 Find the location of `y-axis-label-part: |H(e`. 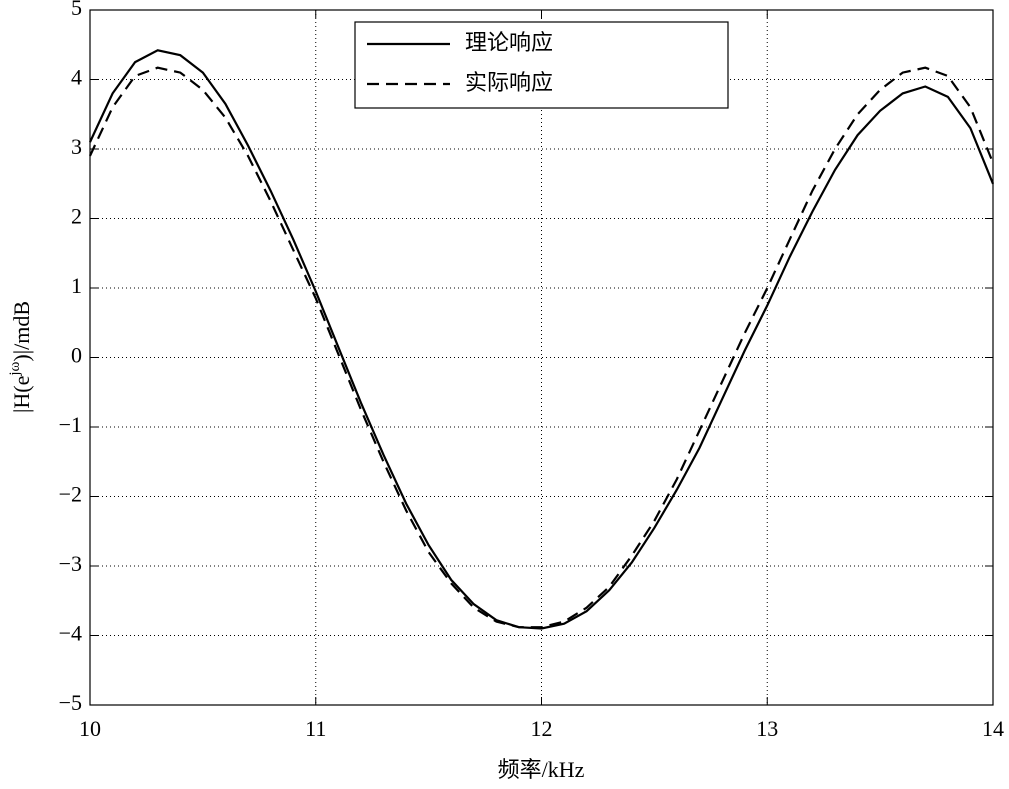

y-axis-label-part: |H(e is located at coordinates (21, 394).